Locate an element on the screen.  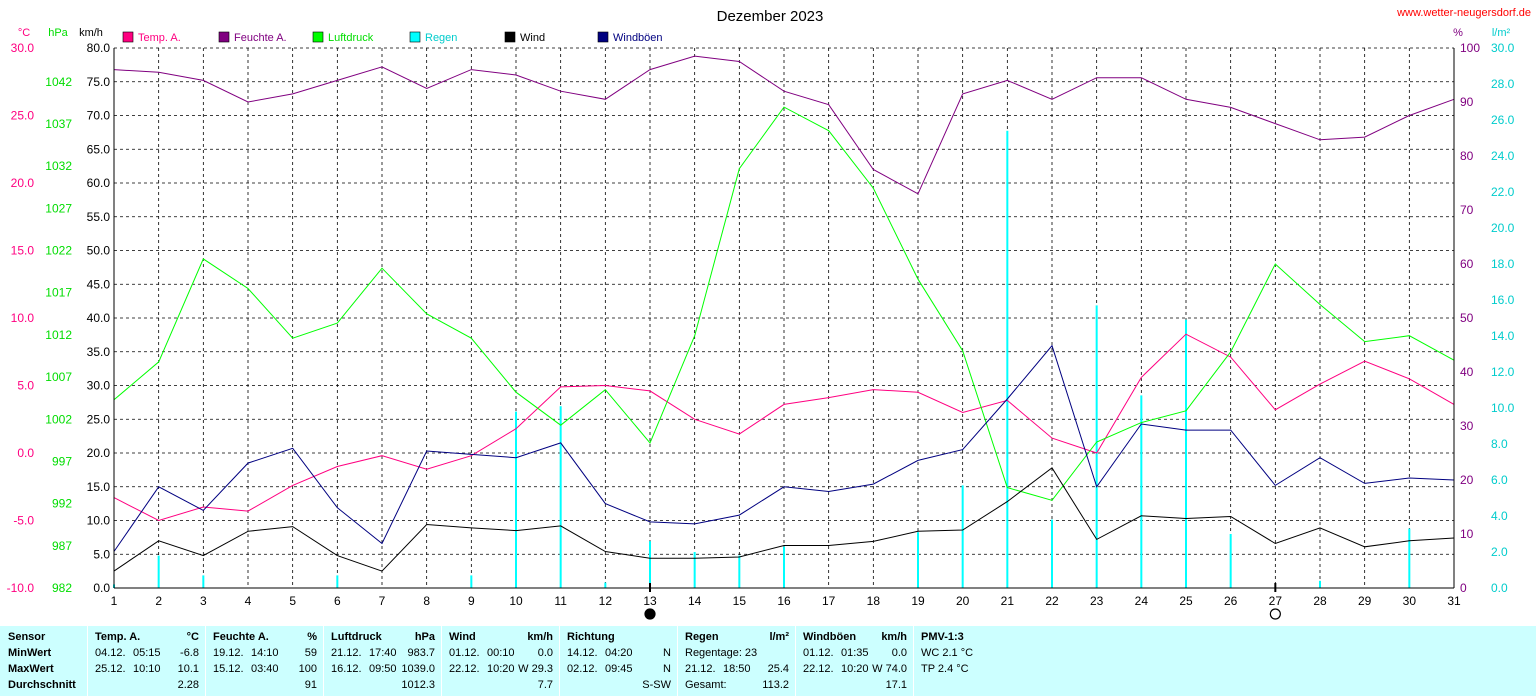
pmv-windchill: WC 2.1 °C is located at coordinates (947, 653).